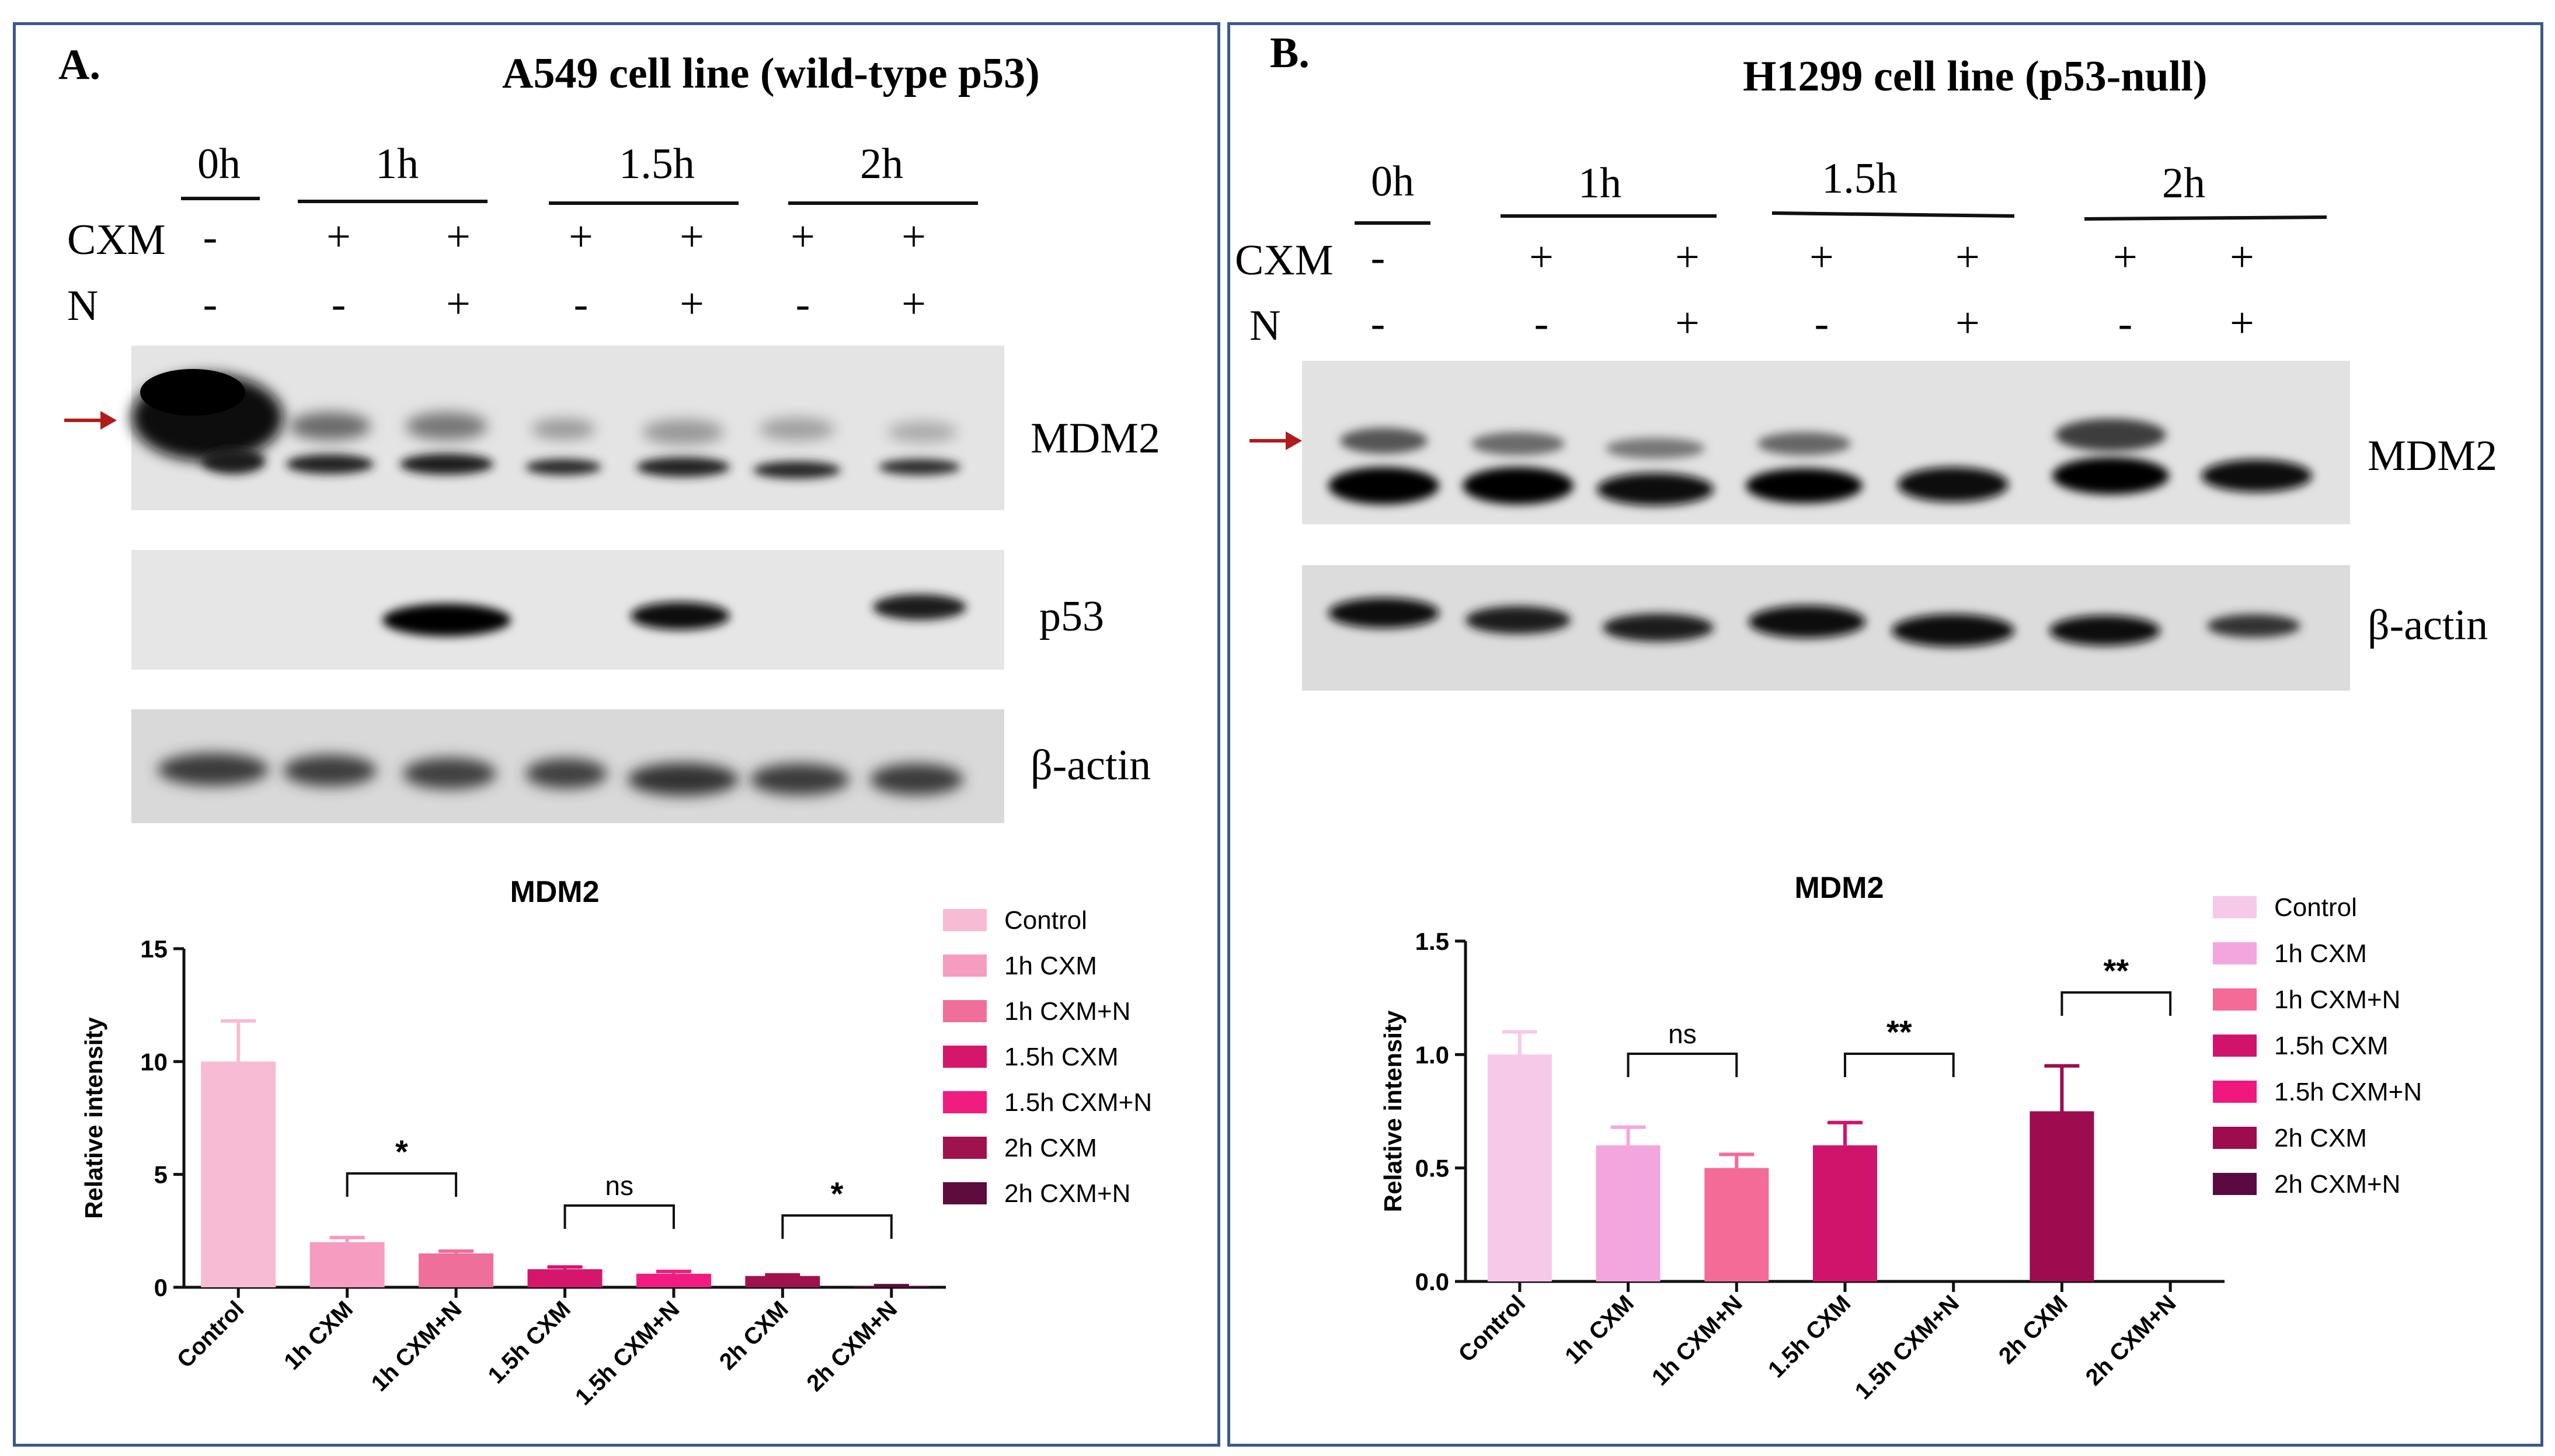 The image size is (2555, 1456). What do you see at coordinates (161, 1287) in the screenshot?
I see `panel-a-y-tick-label: 0` at bounding box center [161, 1287].